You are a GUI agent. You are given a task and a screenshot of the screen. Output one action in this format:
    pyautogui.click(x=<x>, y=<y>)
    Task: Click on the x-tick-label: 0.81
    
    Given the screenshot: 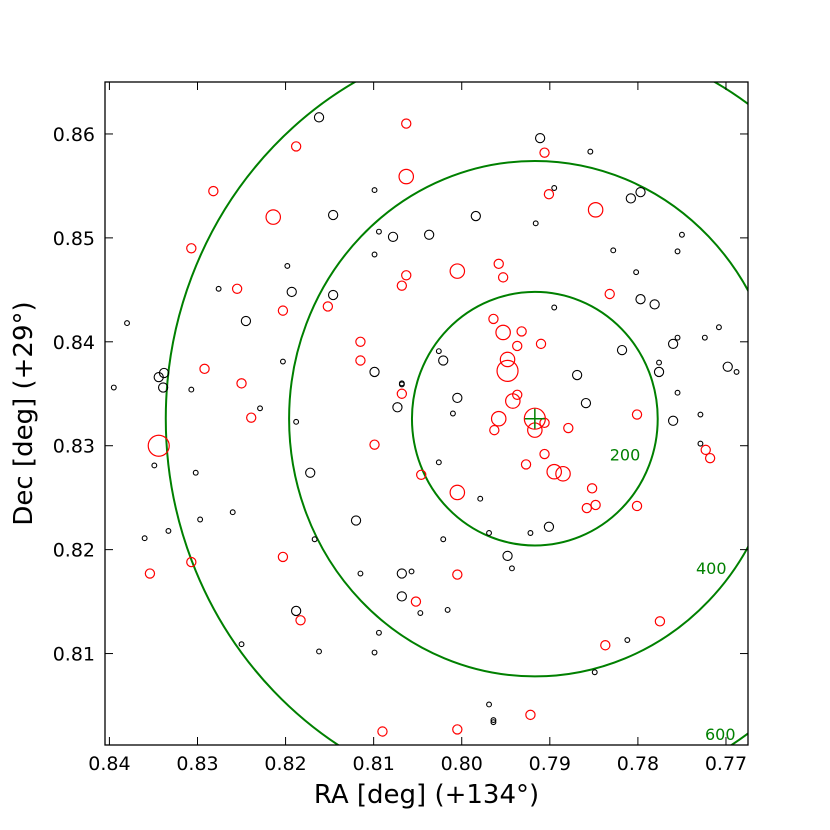 What is the action you would take?
    pyautogui.click(x=373, y=764)
    